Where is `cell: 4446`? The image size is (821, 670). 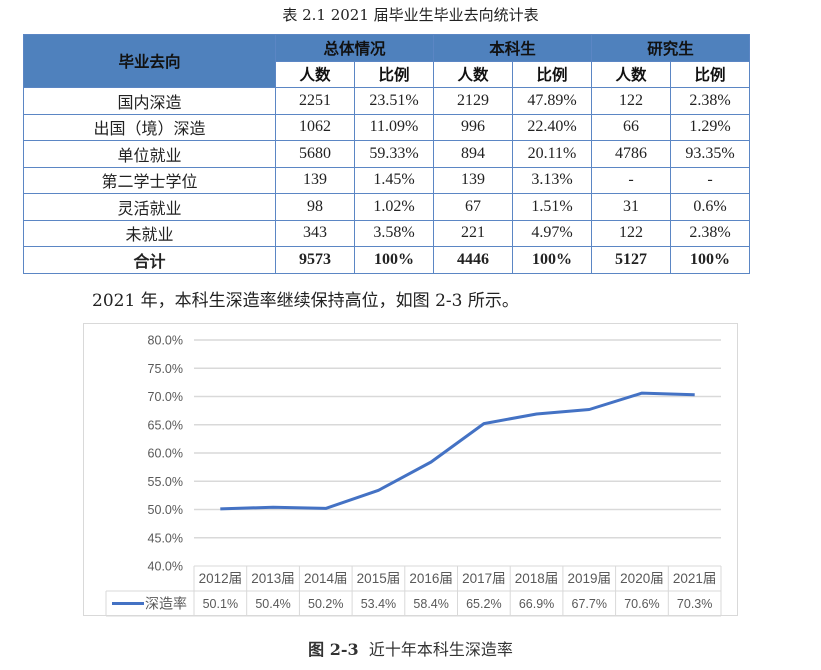
cell: 4446 is located at coordinates (473, 260).